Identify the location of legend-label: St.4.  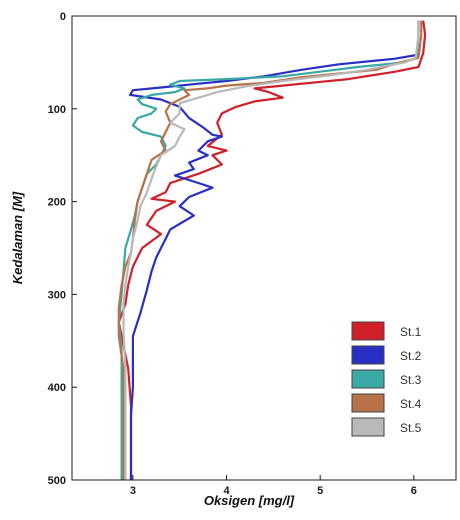
(411, 404).